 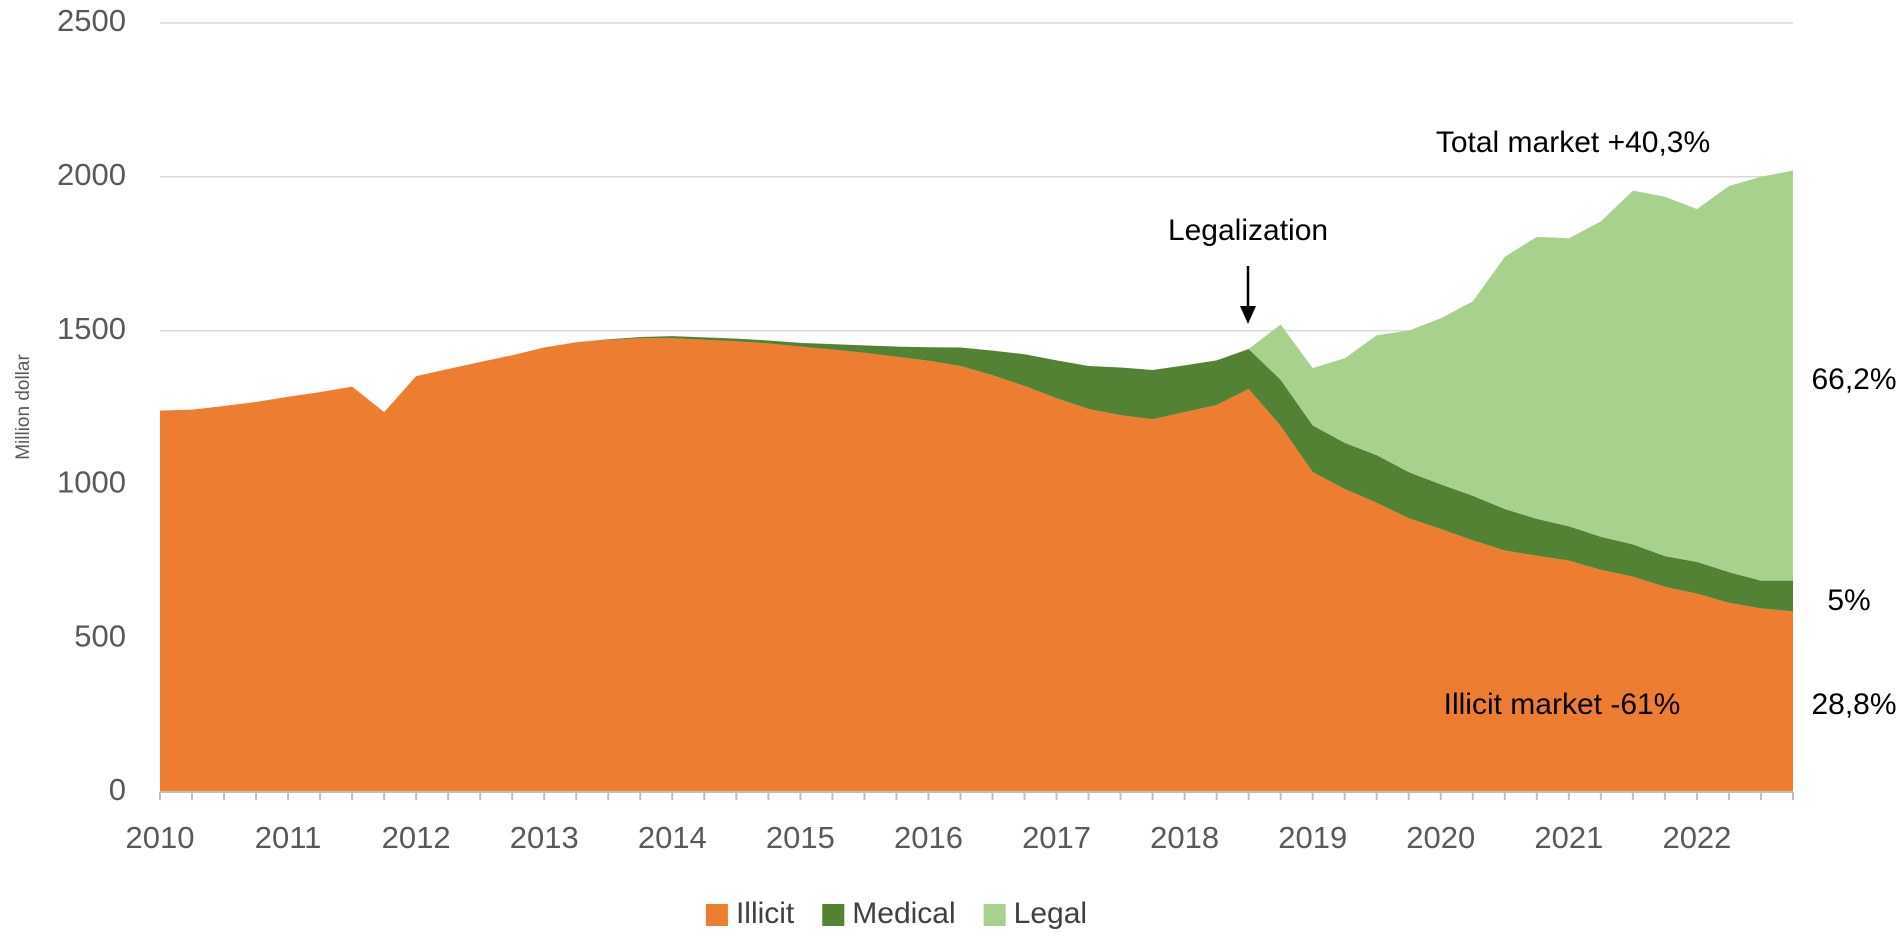 What do you see at coordinates (765, 913) in the screenshot?
I see `legend-label: Illicit` at bounding box center [765, 913].